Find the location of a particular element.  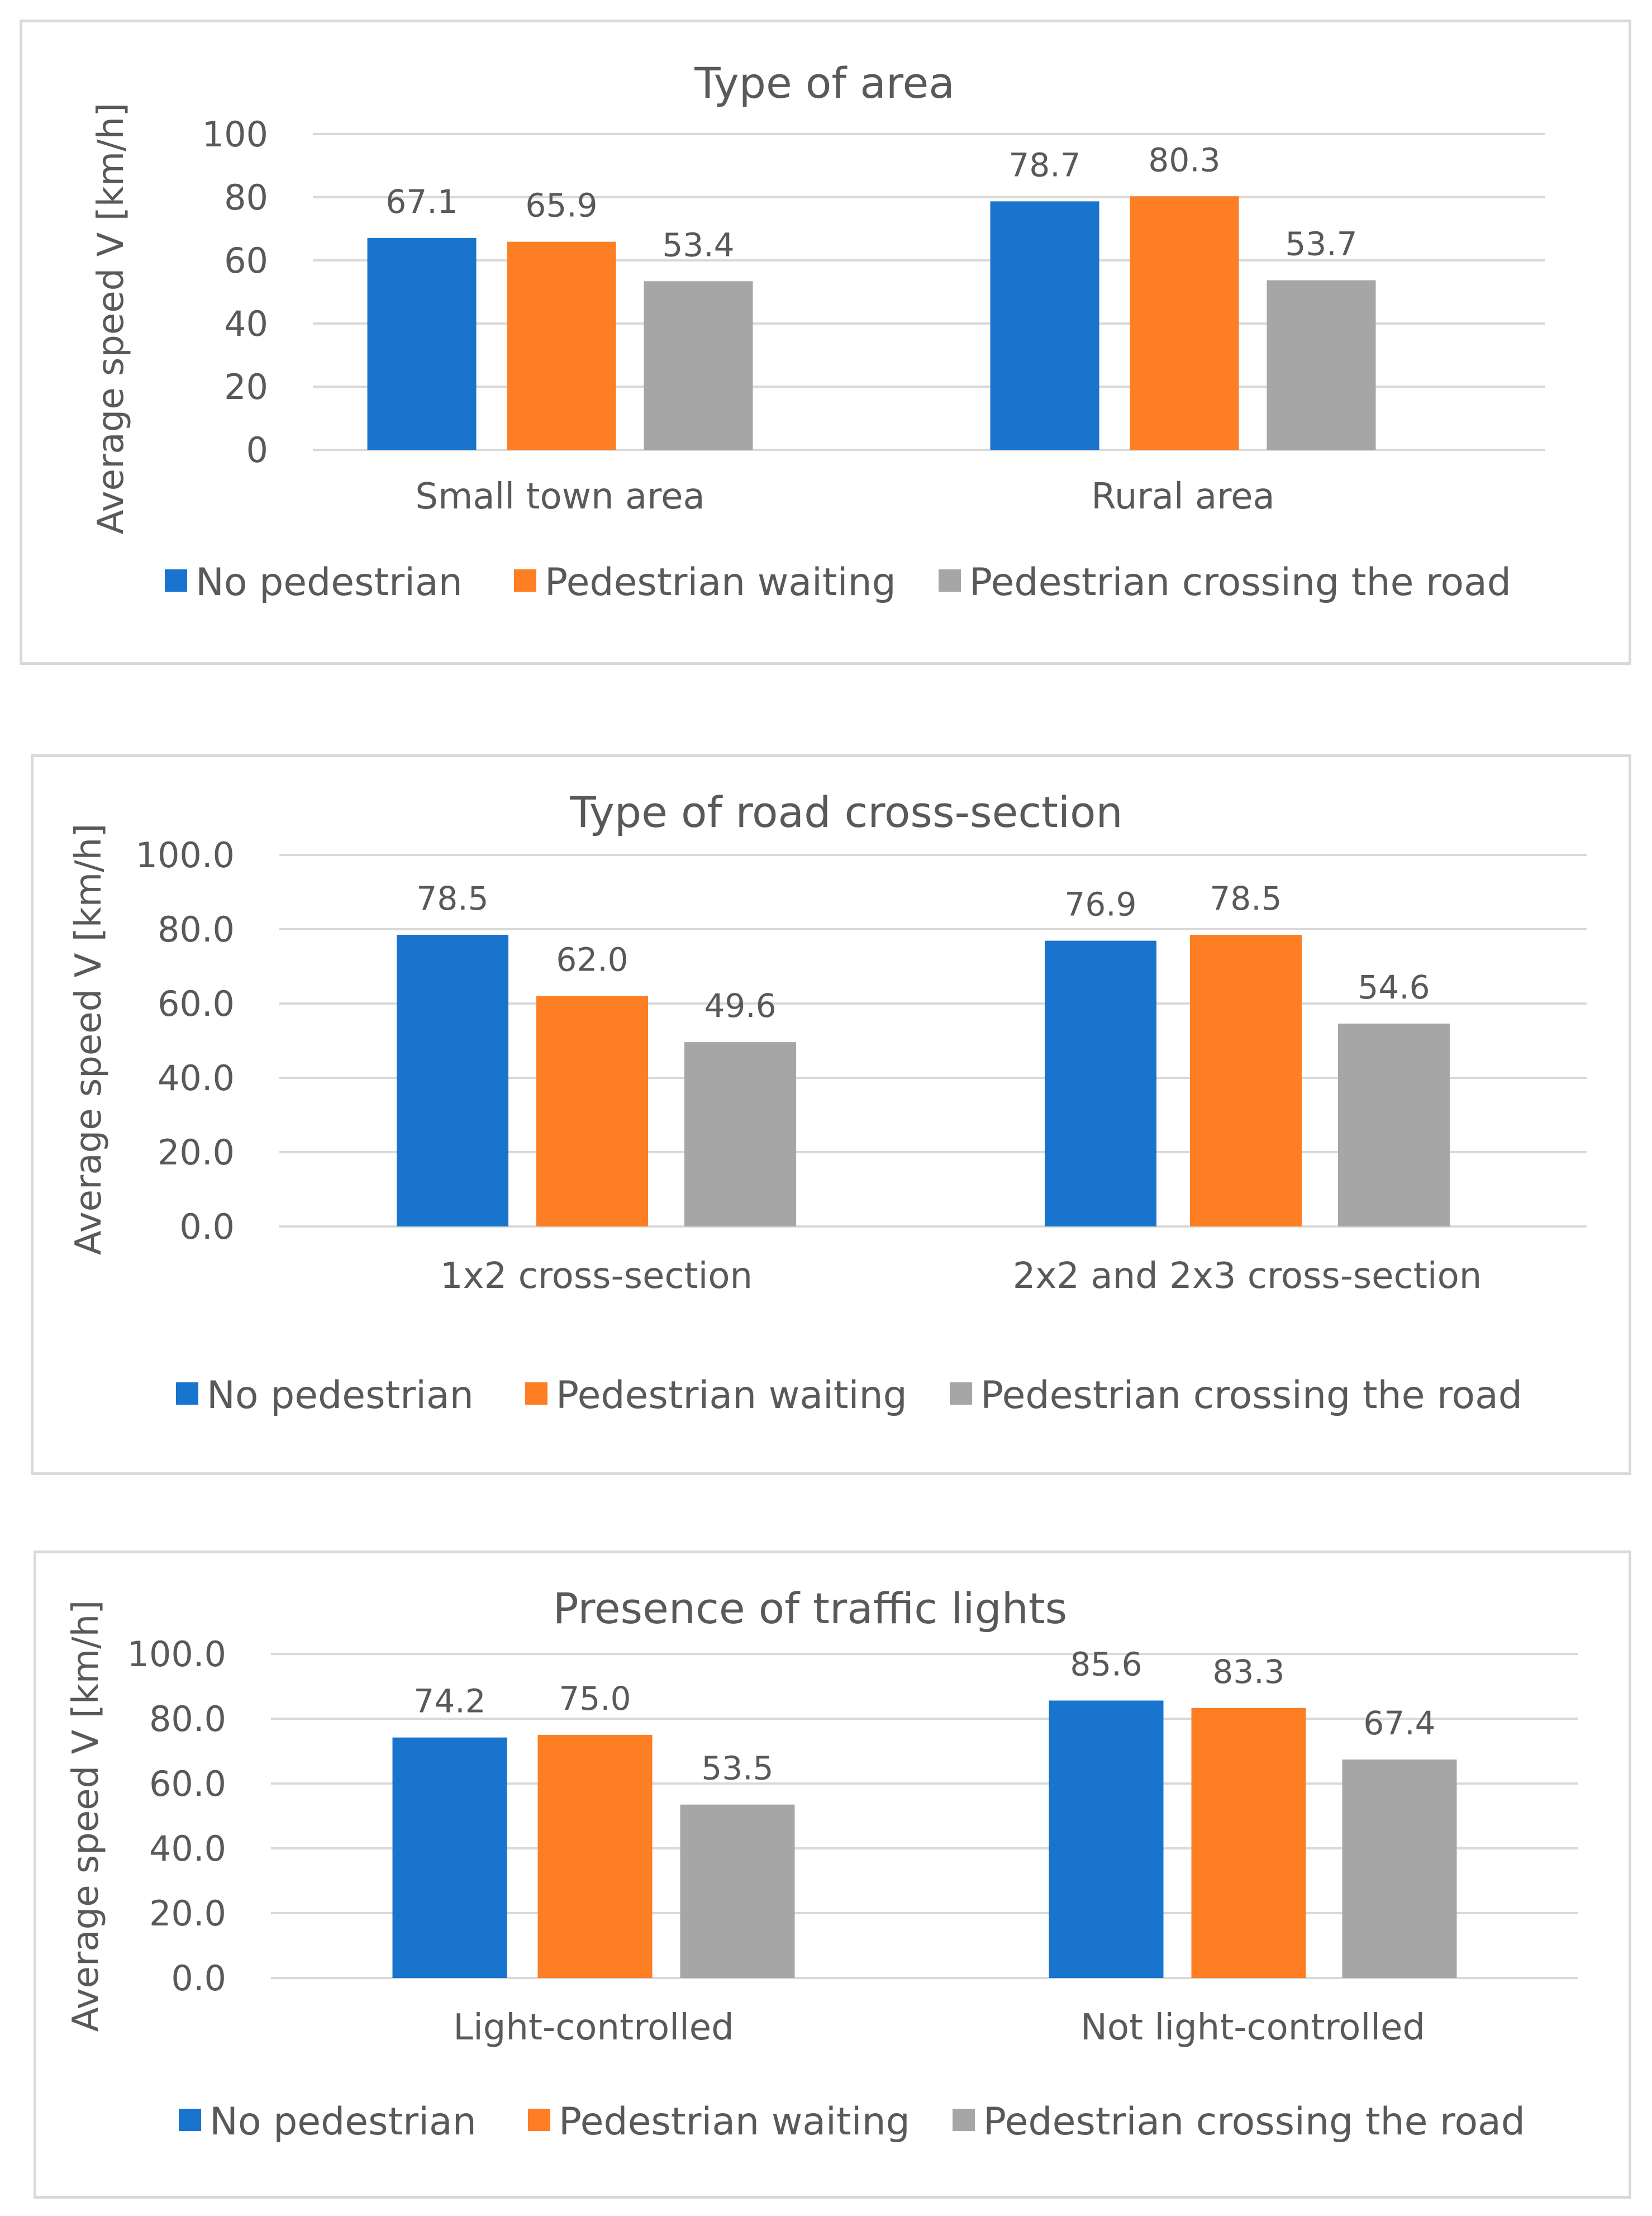

x-category-label: Light-controlled is located at coordinates (593, 2027).